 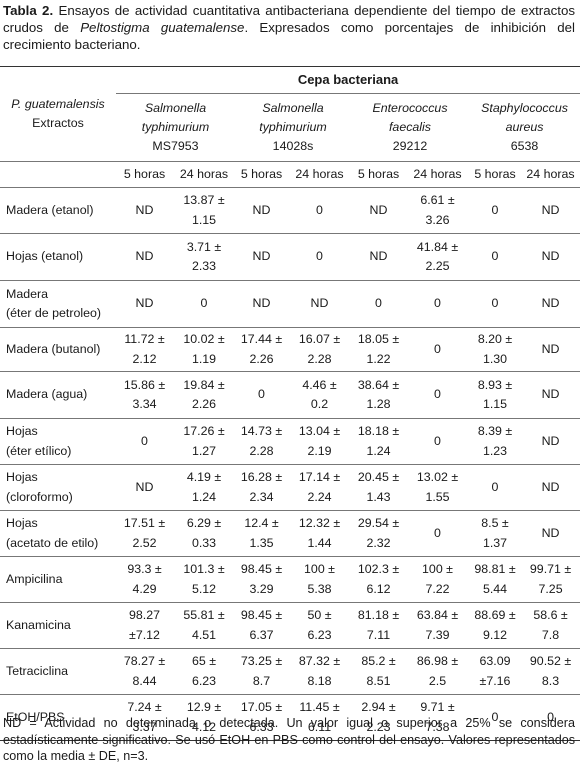 What do you see at coordinates (495, 395) in the screenshot?
I see `data-cell: 8.93 ± 1.15` at bounding box center [495, 395].